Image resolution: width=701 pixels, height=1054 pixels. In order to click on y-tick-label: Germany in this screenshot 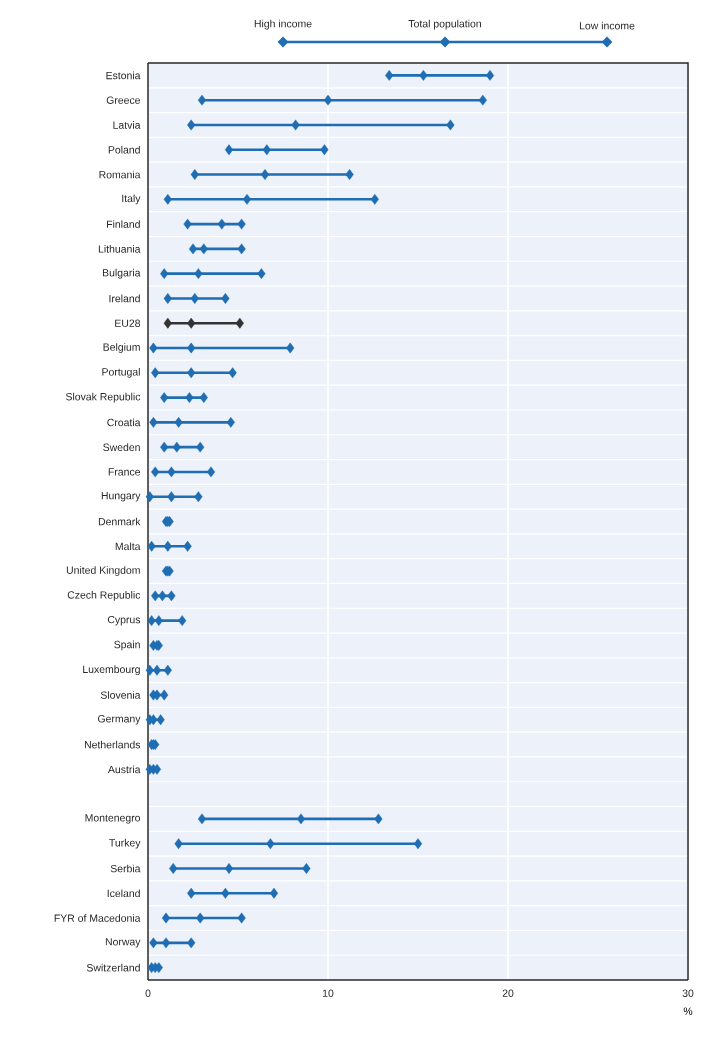, I will do `click(119, 720)`.